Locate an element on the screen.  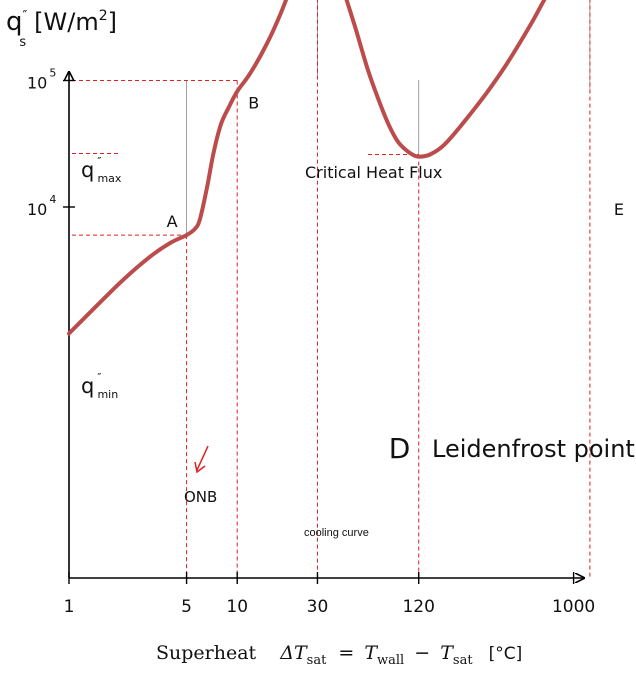
point-label-b: B is located at coordinates (253, 103).